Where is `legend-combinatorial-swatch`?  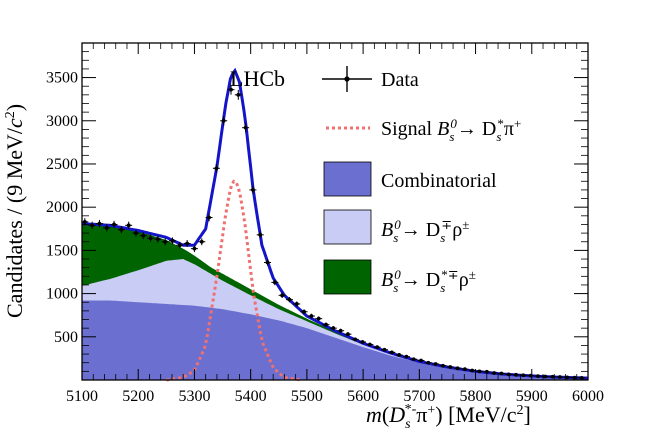
legend-combinatorial-swatch is located at coordinates (347, 179).